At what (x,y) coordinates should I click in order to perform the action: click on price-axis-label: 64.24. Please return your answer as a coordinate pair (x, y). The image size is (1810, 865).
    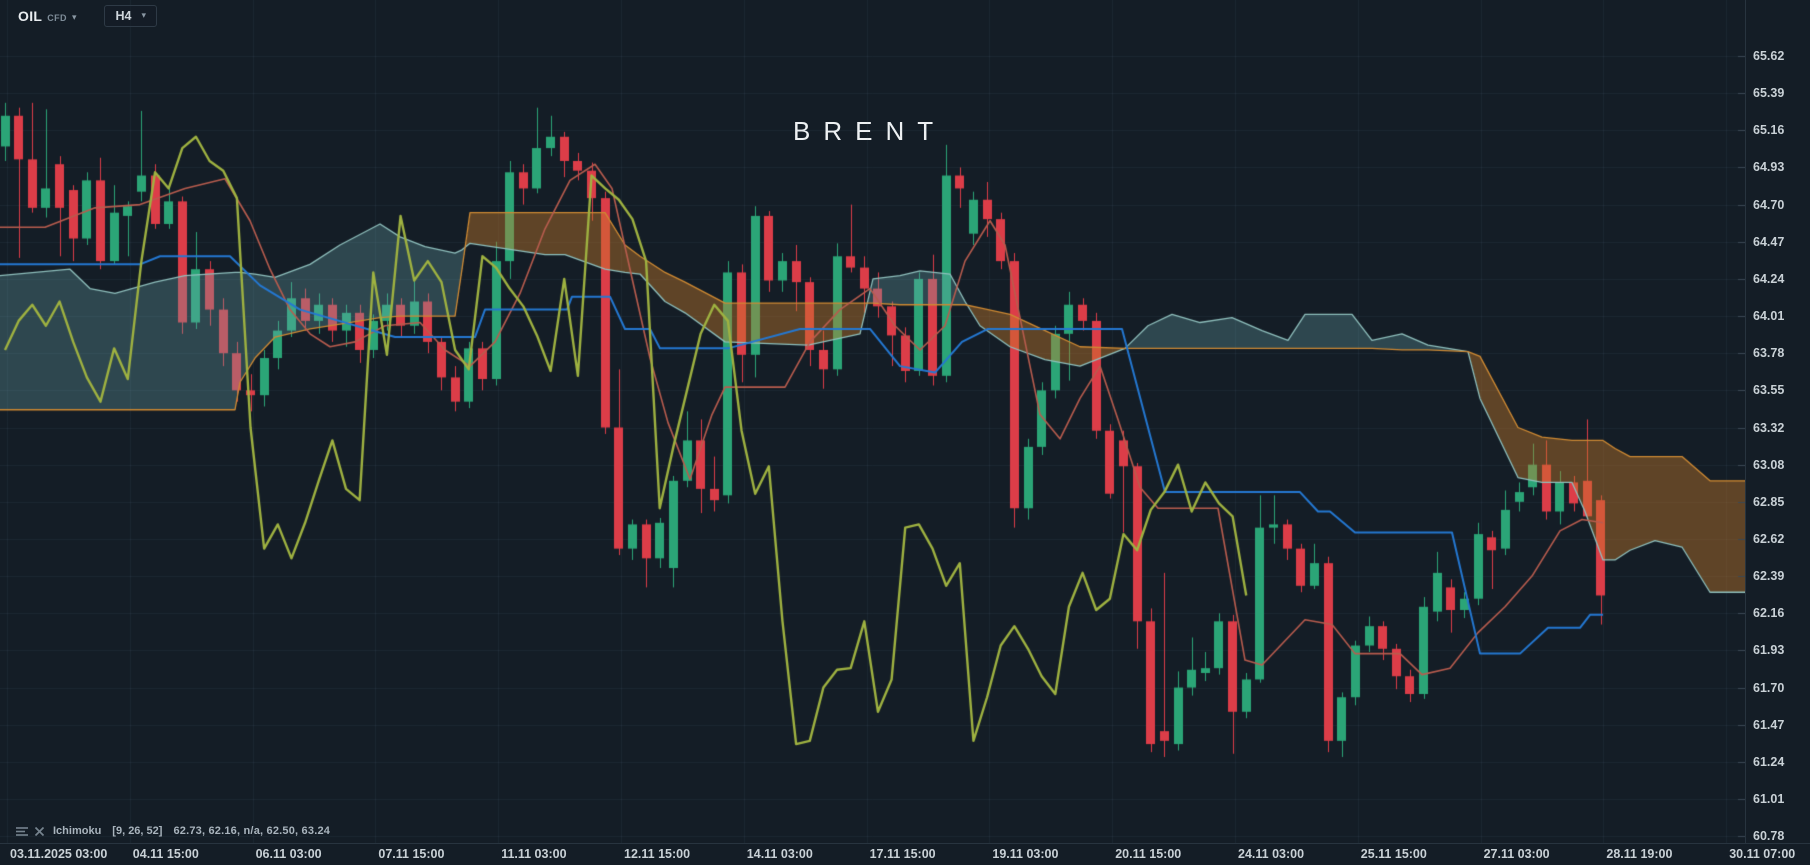
    Looking at the image, I should click on (1769, 278).